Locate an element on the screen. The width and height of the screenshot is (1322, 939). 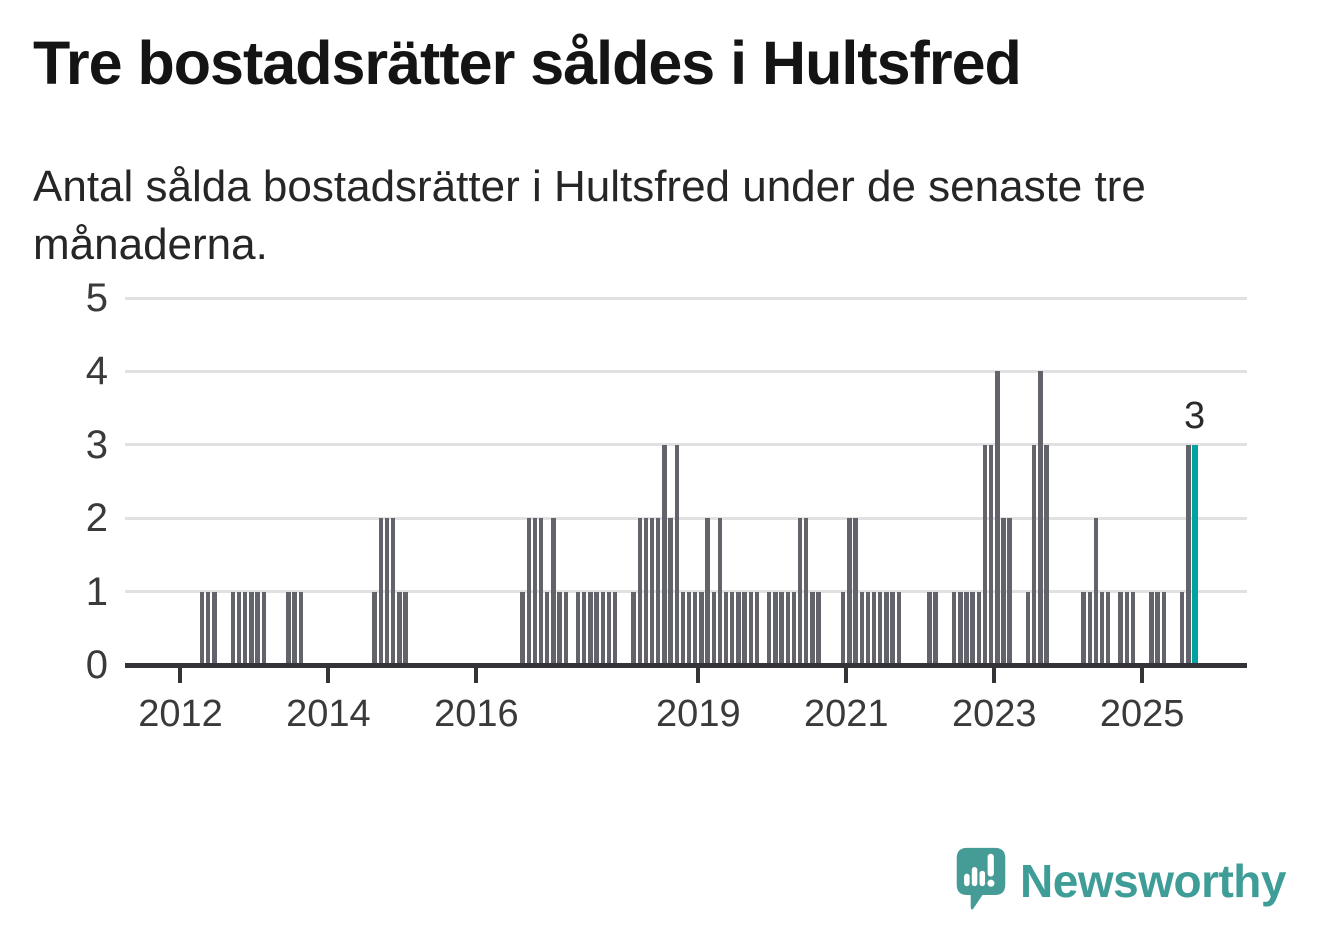
y-tick-label: 4 is located at coordinates (96, 371).